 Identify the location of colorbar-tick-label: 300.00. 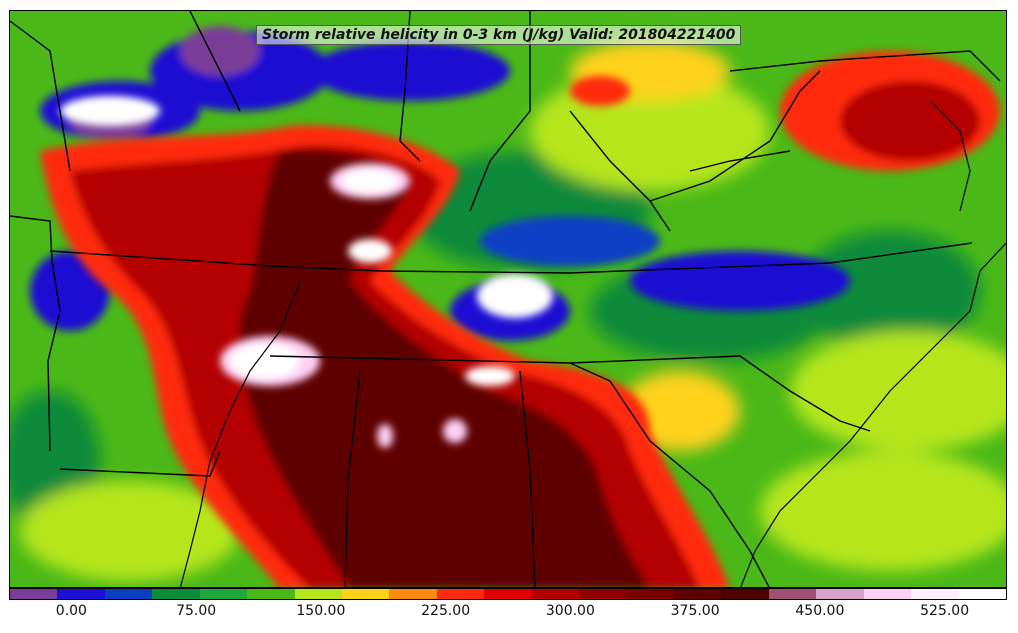
(570, 611).